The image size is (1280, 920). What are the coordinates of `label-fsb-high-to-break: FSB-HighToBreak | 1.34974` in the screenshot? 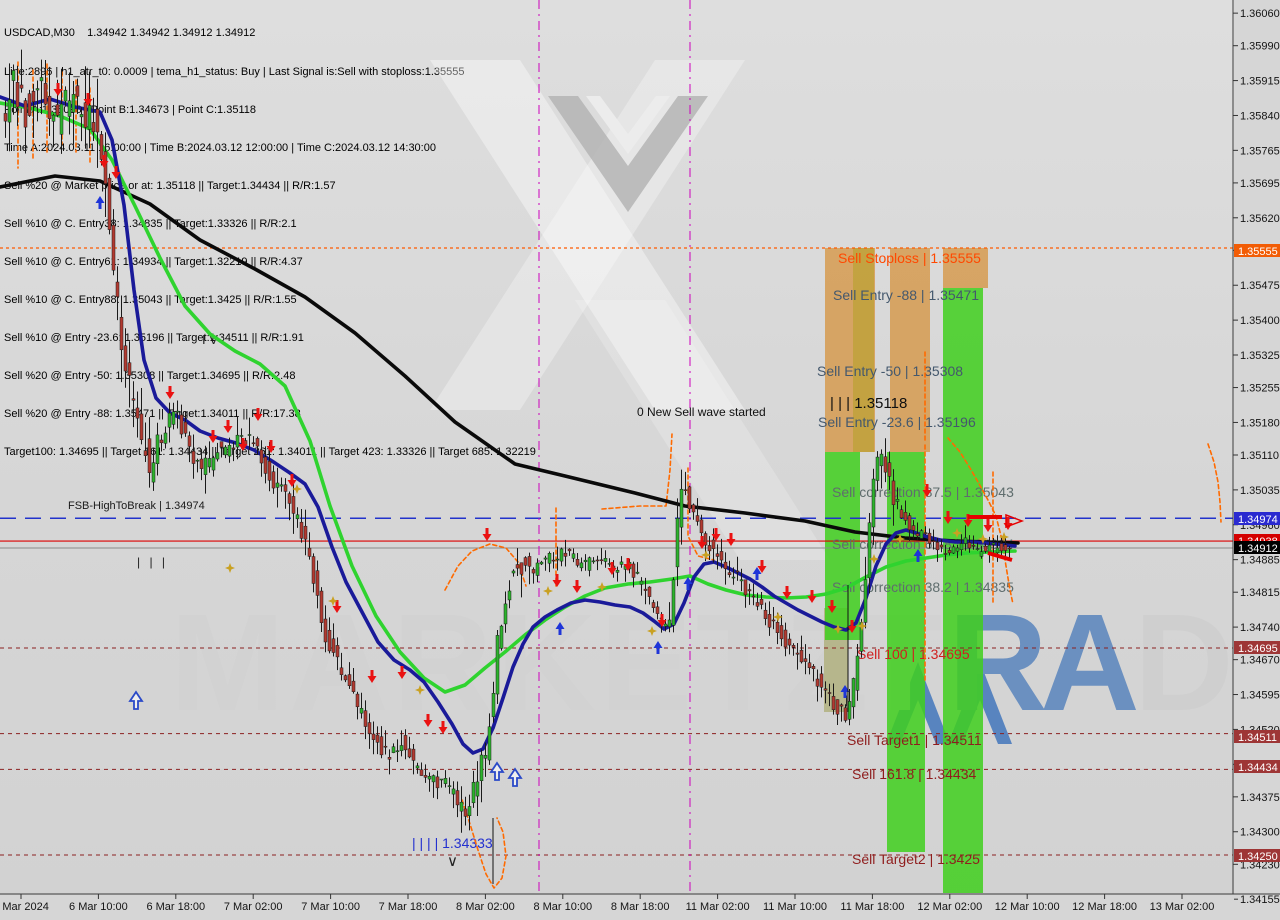 It's located at (136, 506).